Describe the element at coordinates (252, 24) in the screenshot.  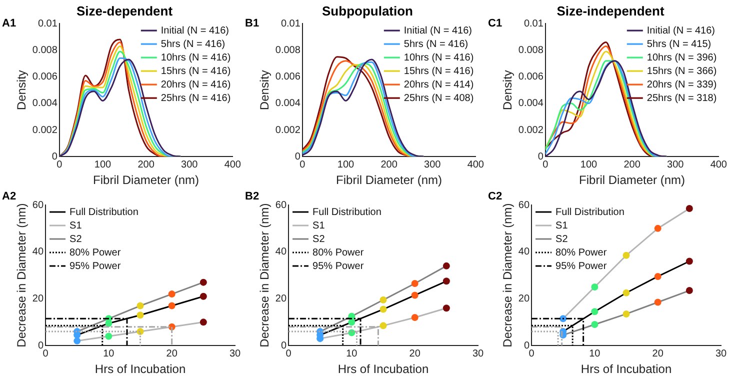
I see `text: B1` at that location.